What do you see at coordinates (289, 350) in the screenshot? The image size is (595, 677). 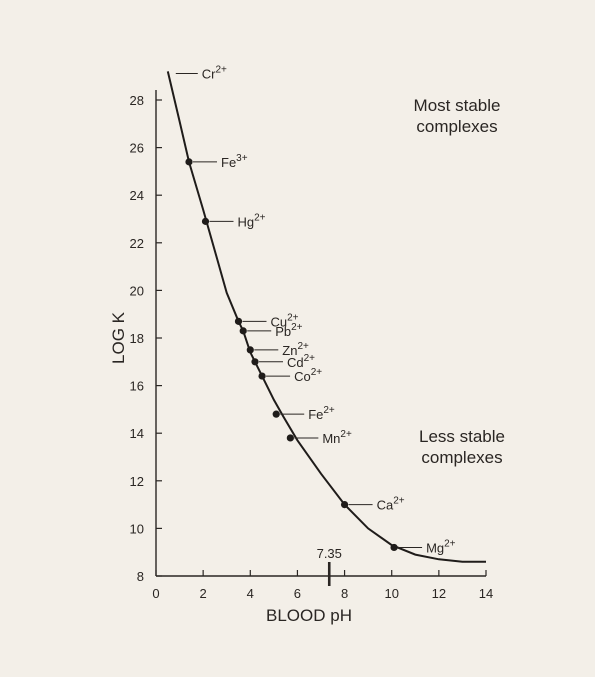 I see `ion-symbol: Zn` at bounding box center [289, 350].